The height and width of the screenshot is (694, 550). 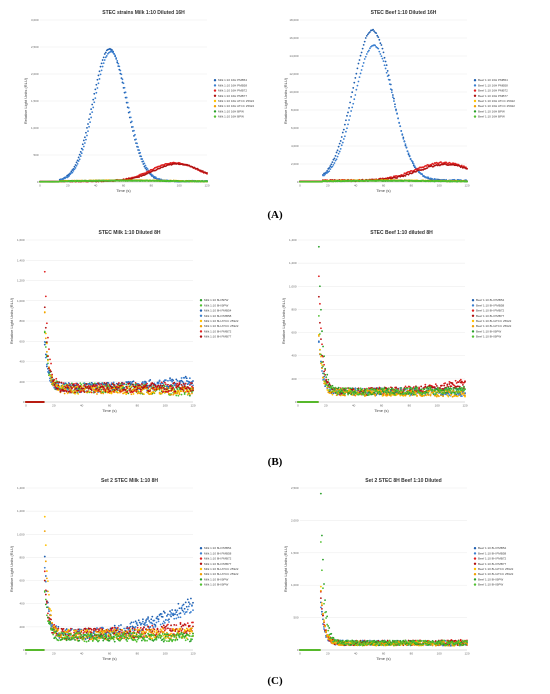 What do you see at coordinates (491, 111) in the screenshot?
I see `legend-entry: Beef 1:10 16H BPW` at bounding box center [491, 111].